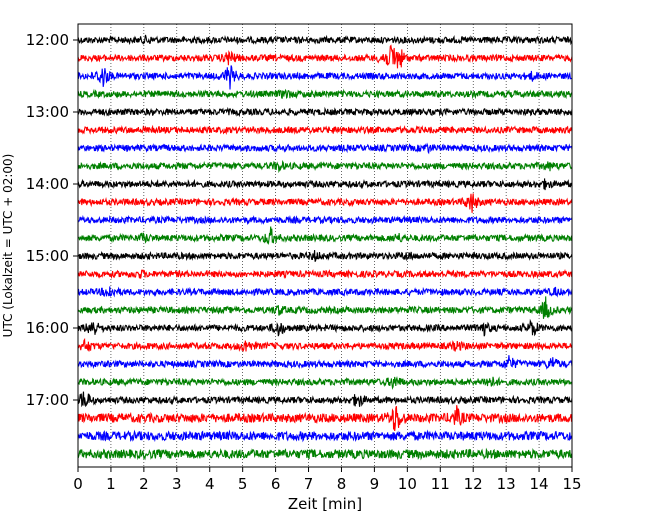 Image resolution: width=650 pixels, height=520 pixels. I want to click on y-tick-label: 14:00, so click(47, 184).